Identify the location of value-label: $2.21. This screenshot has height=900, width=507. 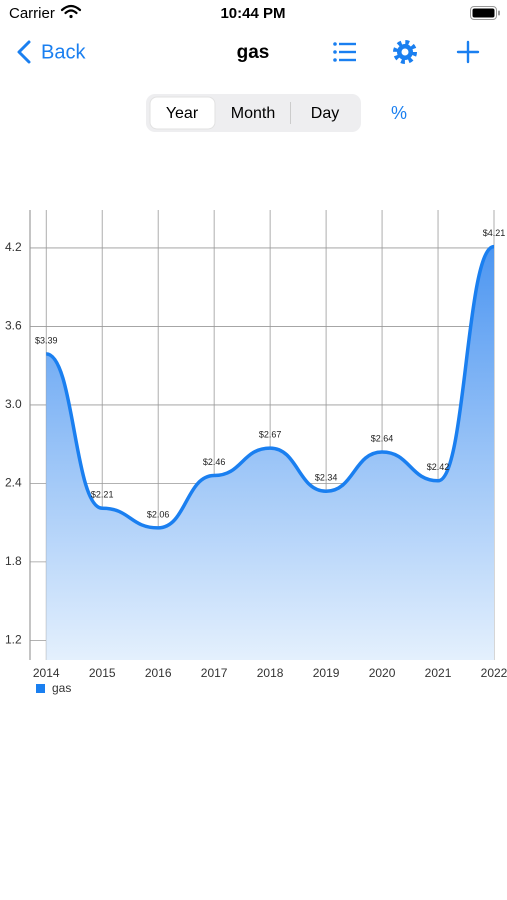
(102, 495).